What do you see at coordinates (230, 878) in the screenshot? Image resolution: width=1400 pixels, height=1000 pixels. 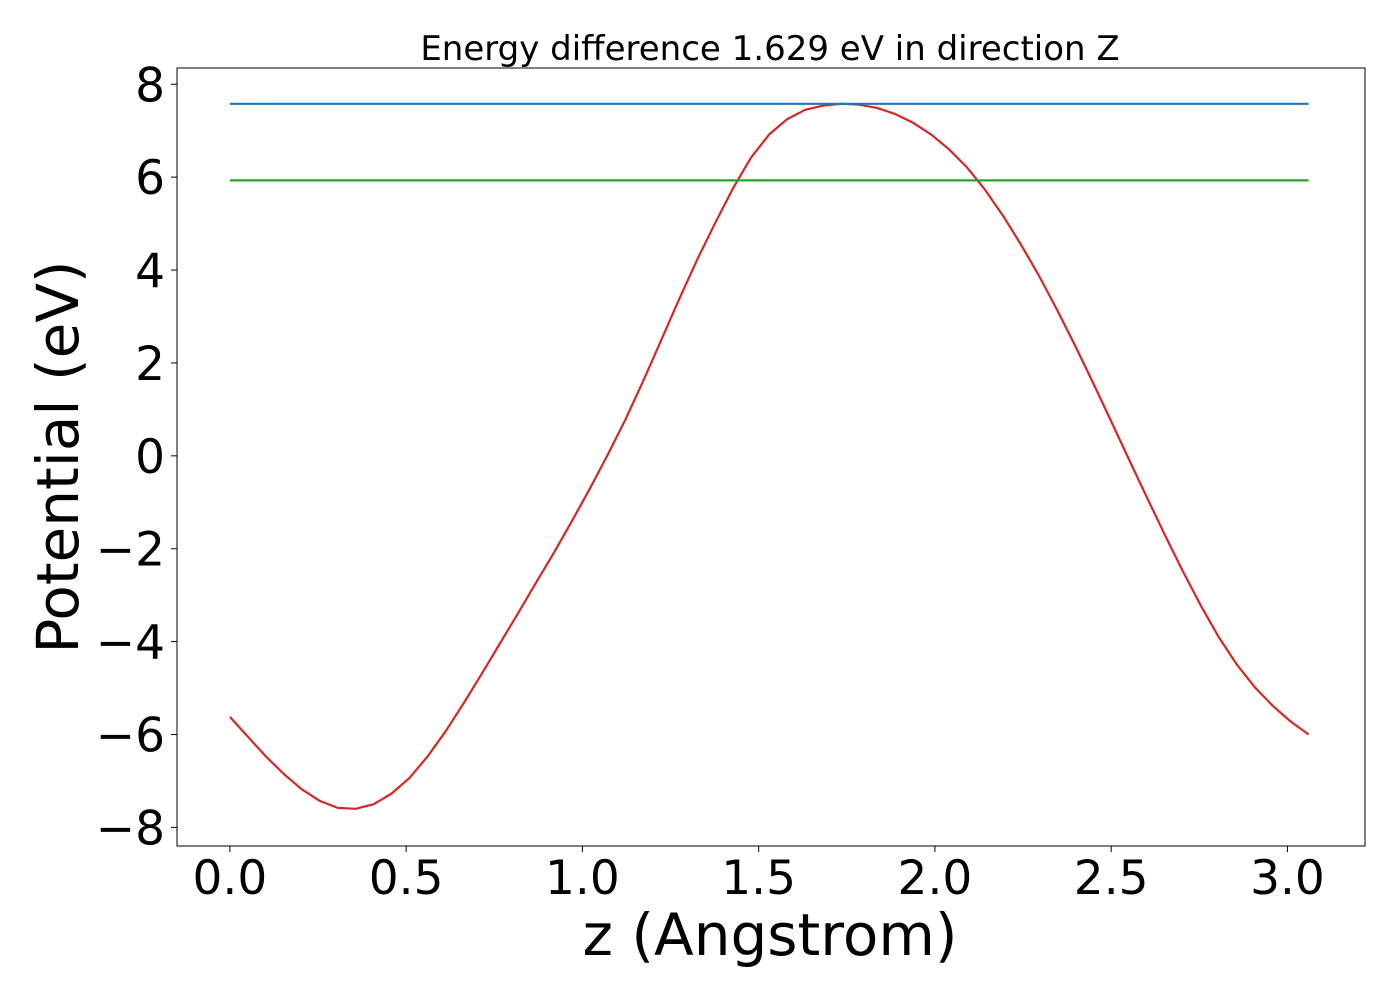 I see `x-tick-label: 0.0` at bounding box center [230, 878].